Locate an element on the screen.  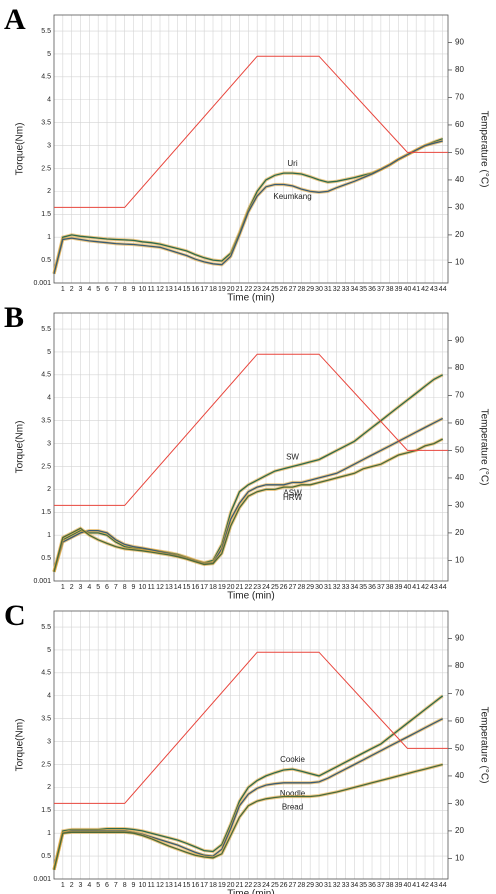
x-tick-label: 7 is located at coordinates (116, 289).